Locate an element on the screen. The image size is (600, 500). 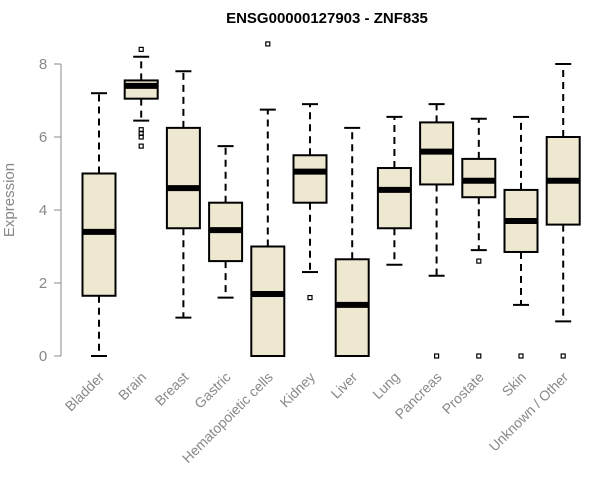
x-tick-label: Prostate is located at coordinates (463, 393).